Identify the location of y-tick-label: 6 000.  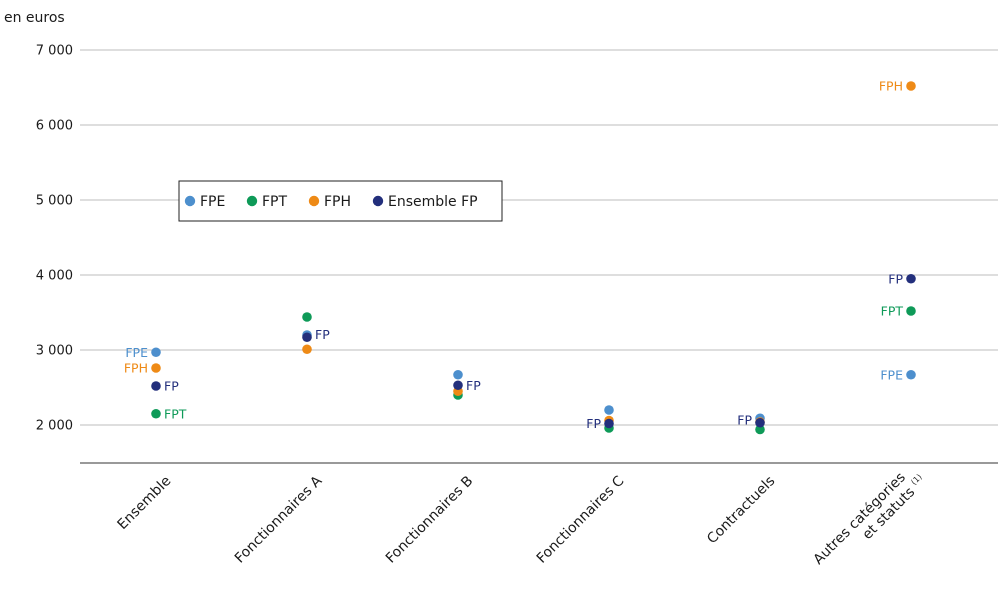
(54, 126).